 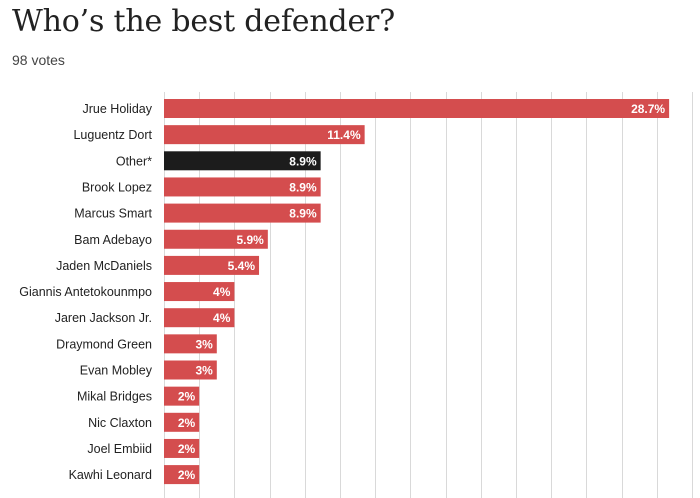 I want to click on value-label: 11.4%, so click(x=344, y=135).